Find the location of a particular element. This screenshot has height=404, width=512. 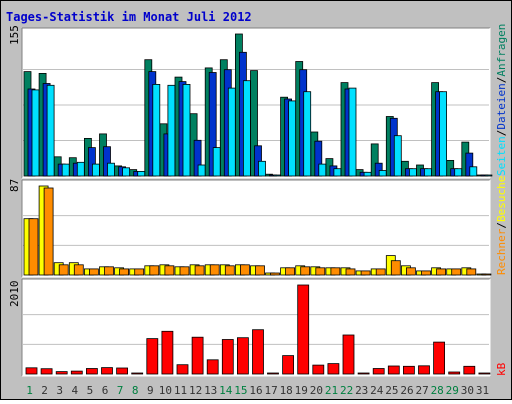

day-label-18: 18 is located at coordinates (286, 390).